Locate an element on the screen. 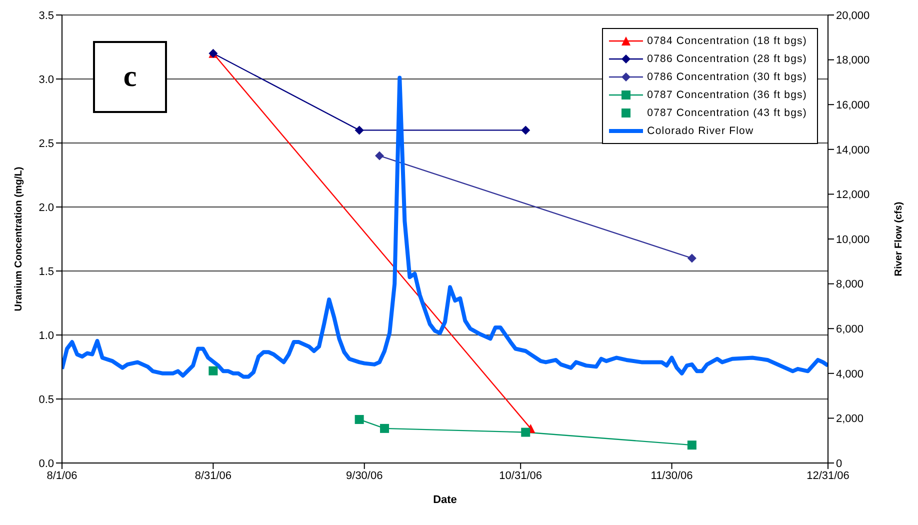 Image resolution: width=918 pixels, height=525 pixels. y2-tick-label: 10,000 is located at coordinates (853, 240).